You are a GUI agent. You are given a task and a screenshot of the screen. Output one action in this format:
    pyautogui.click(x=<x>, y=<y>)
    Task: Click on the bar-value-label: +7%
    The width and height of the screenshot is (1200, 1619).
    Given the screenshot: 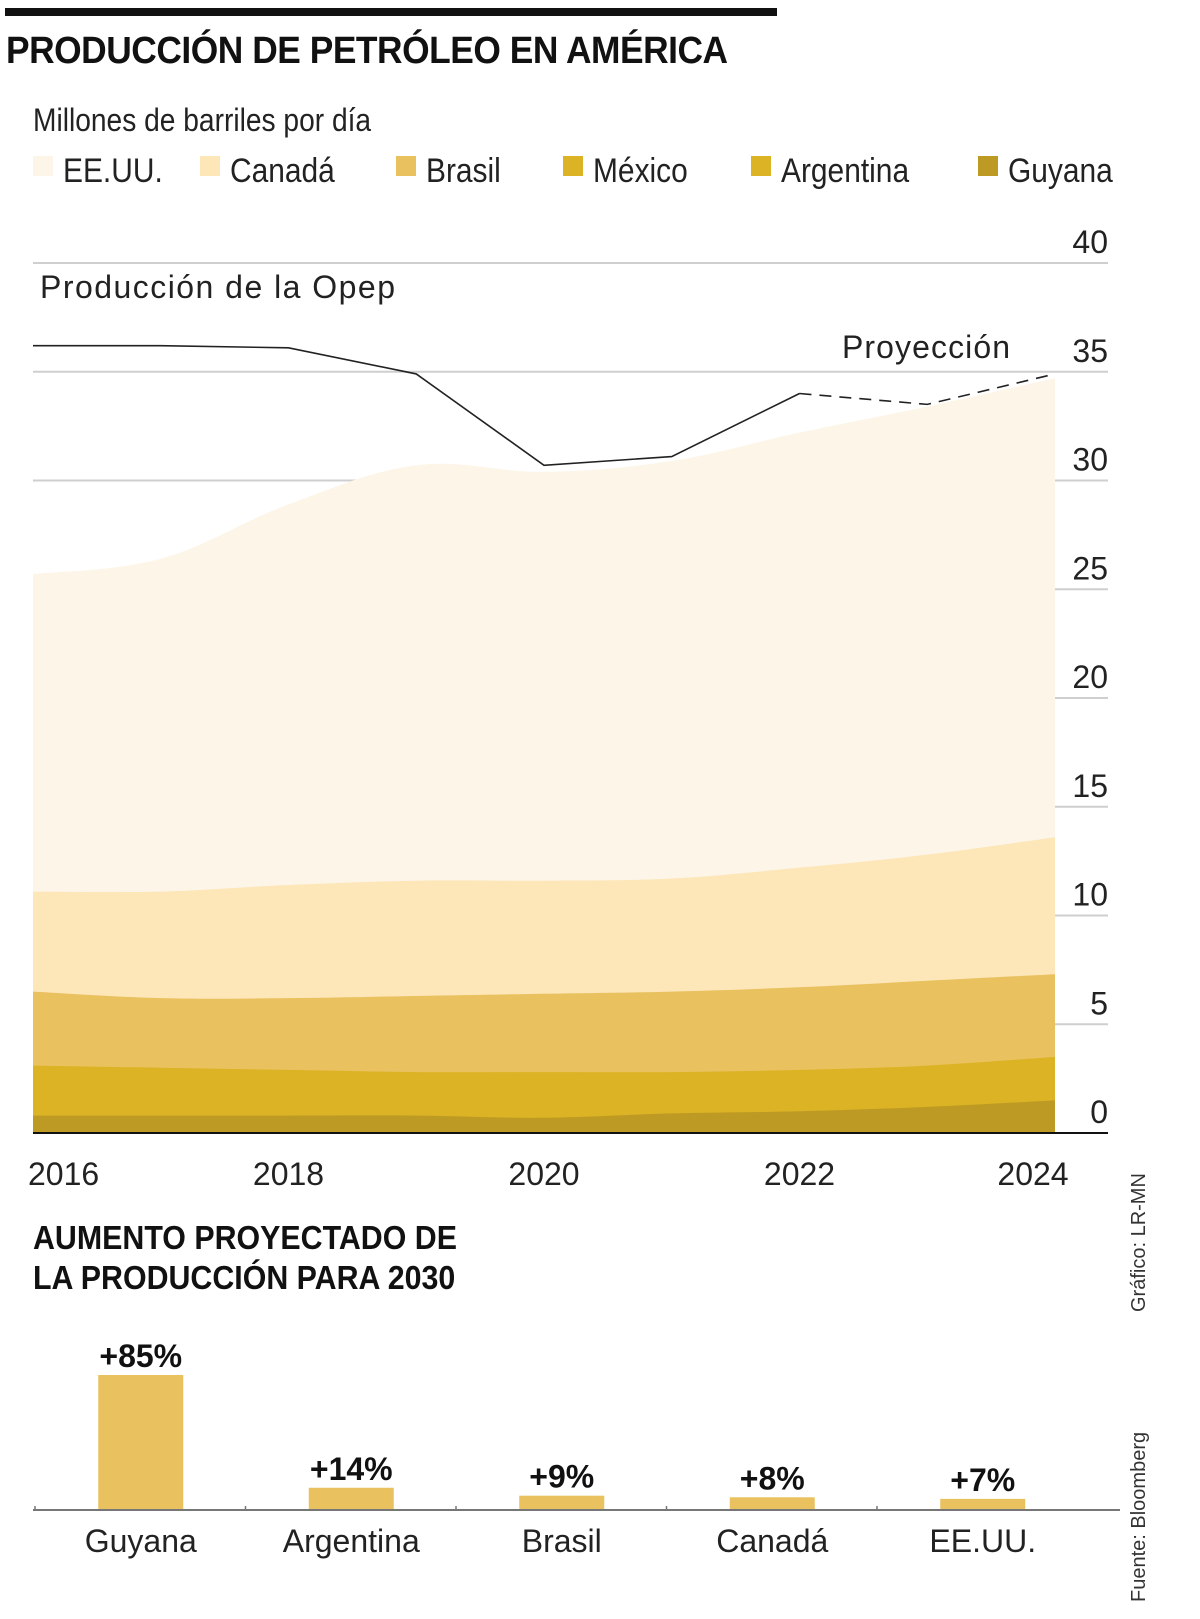 What is the action you would take?
    pyautogui.click(x=982, y=1480)
    